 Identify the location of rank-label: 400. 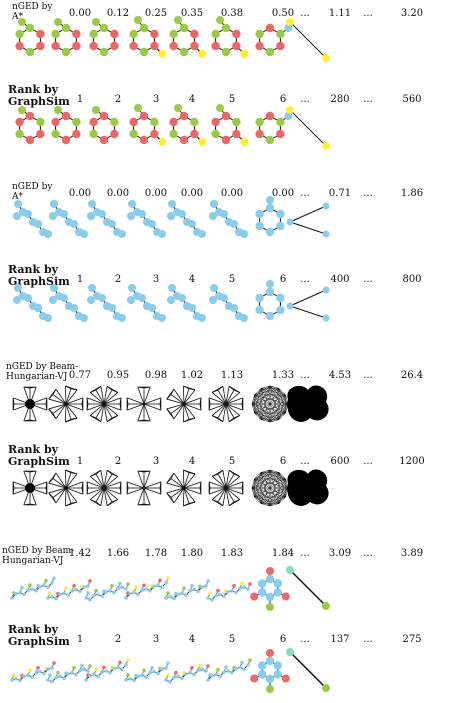
(340, 279).